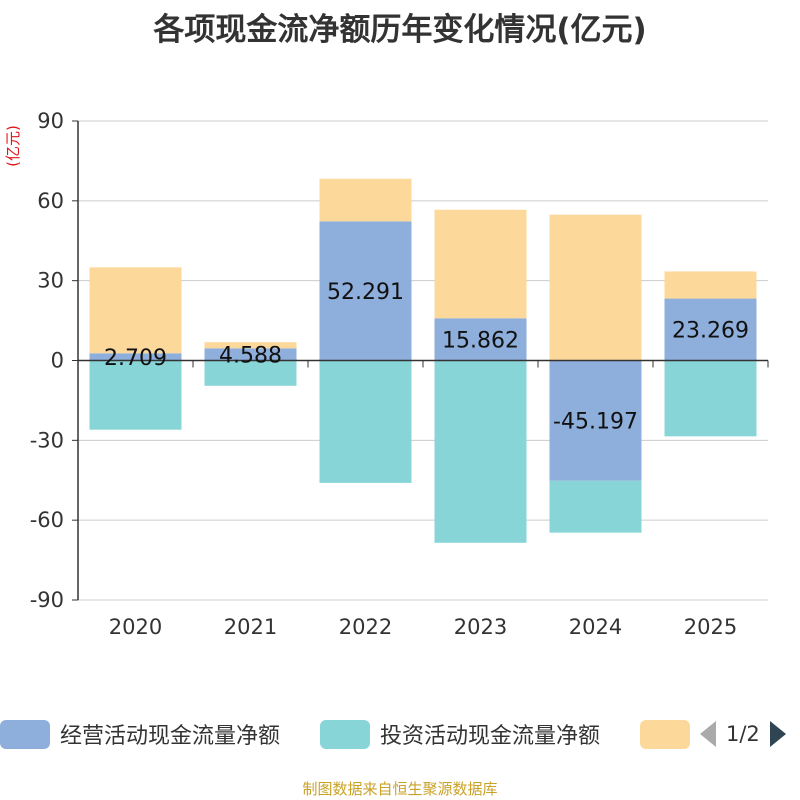  Describe the element at coordinates (345, 734) in the screenshot. I see `legend-swatch-investing` at that location.